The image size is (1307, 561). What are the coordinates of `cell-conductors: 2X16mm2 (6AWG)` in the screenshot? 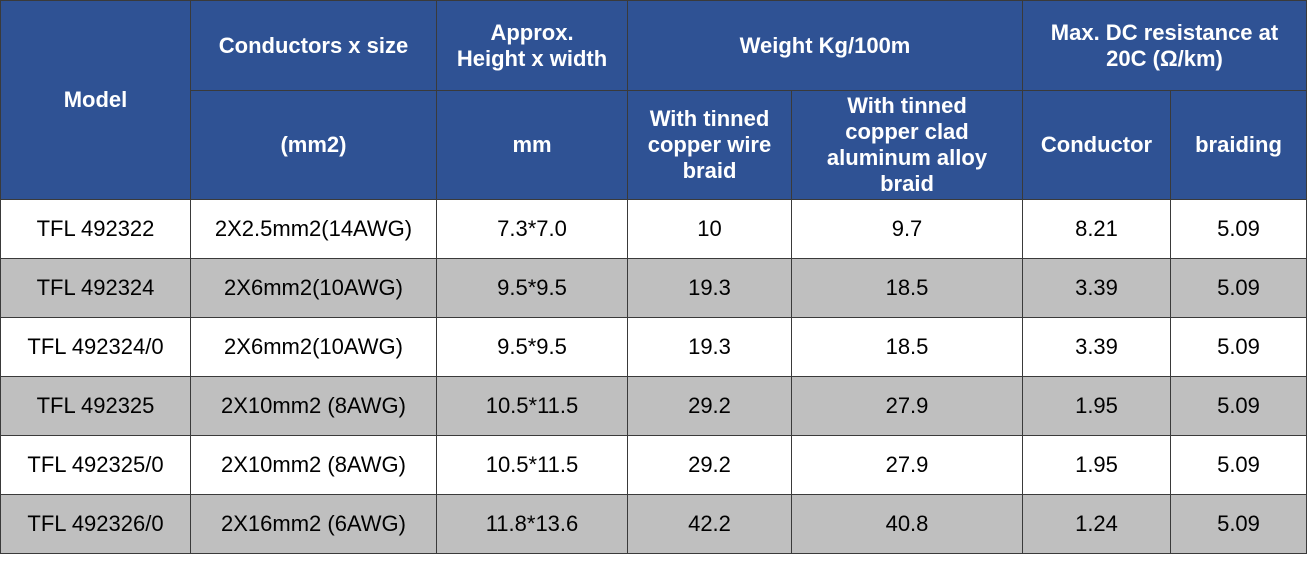 It's located at (313, 524).